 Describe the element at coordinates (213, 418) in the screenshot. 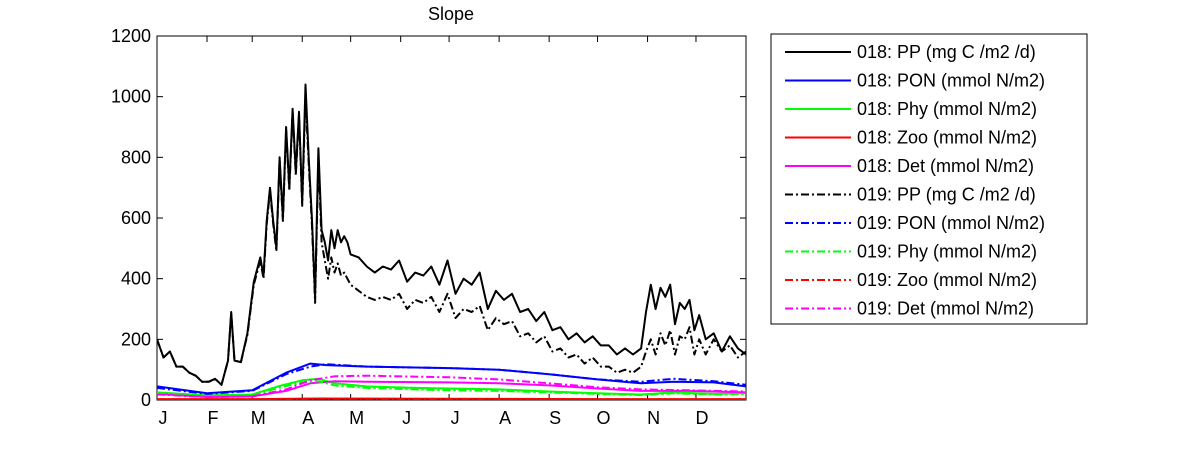

I see `x-tick-label: F` at that location.